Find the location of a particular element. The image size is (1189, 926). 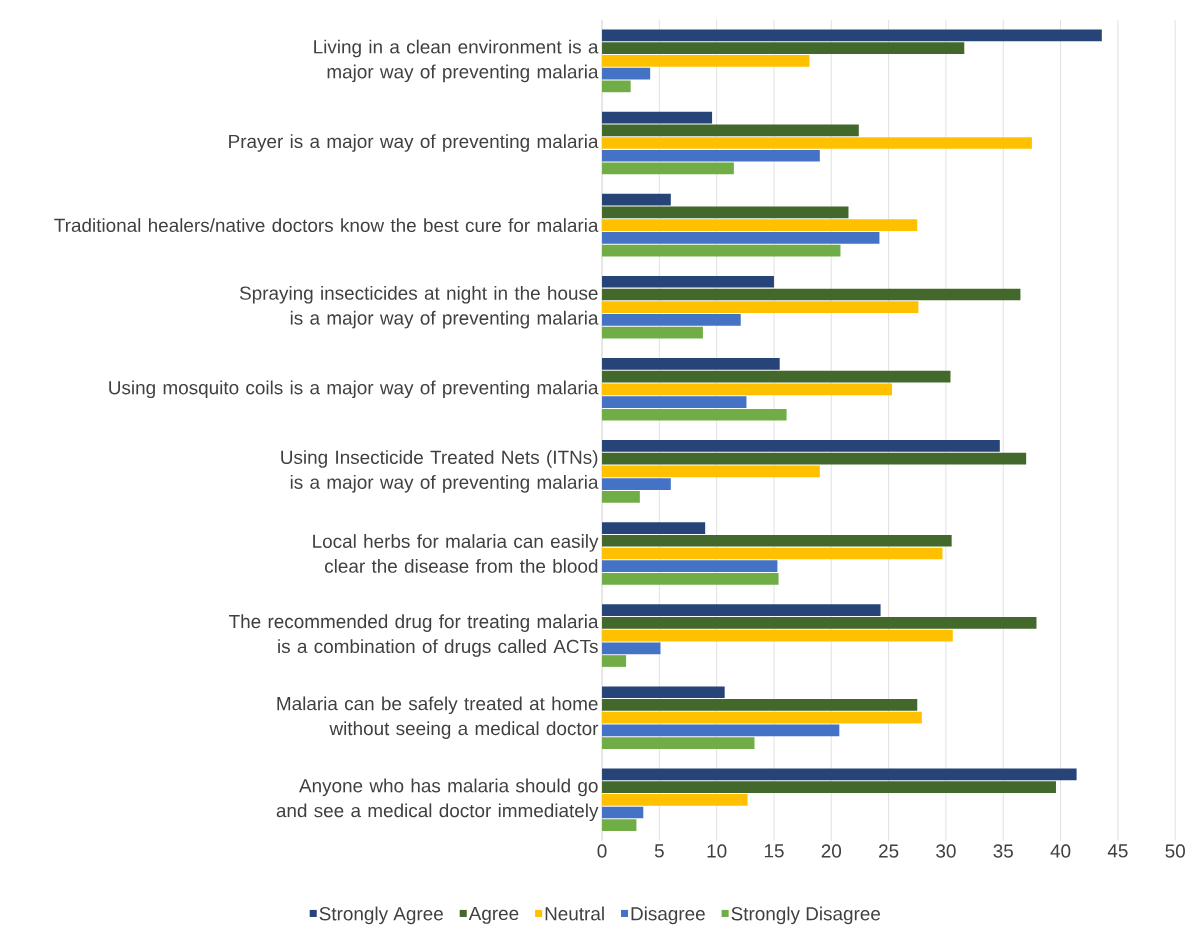

x-tick-label: 25 is located at coordinates (889, 851).